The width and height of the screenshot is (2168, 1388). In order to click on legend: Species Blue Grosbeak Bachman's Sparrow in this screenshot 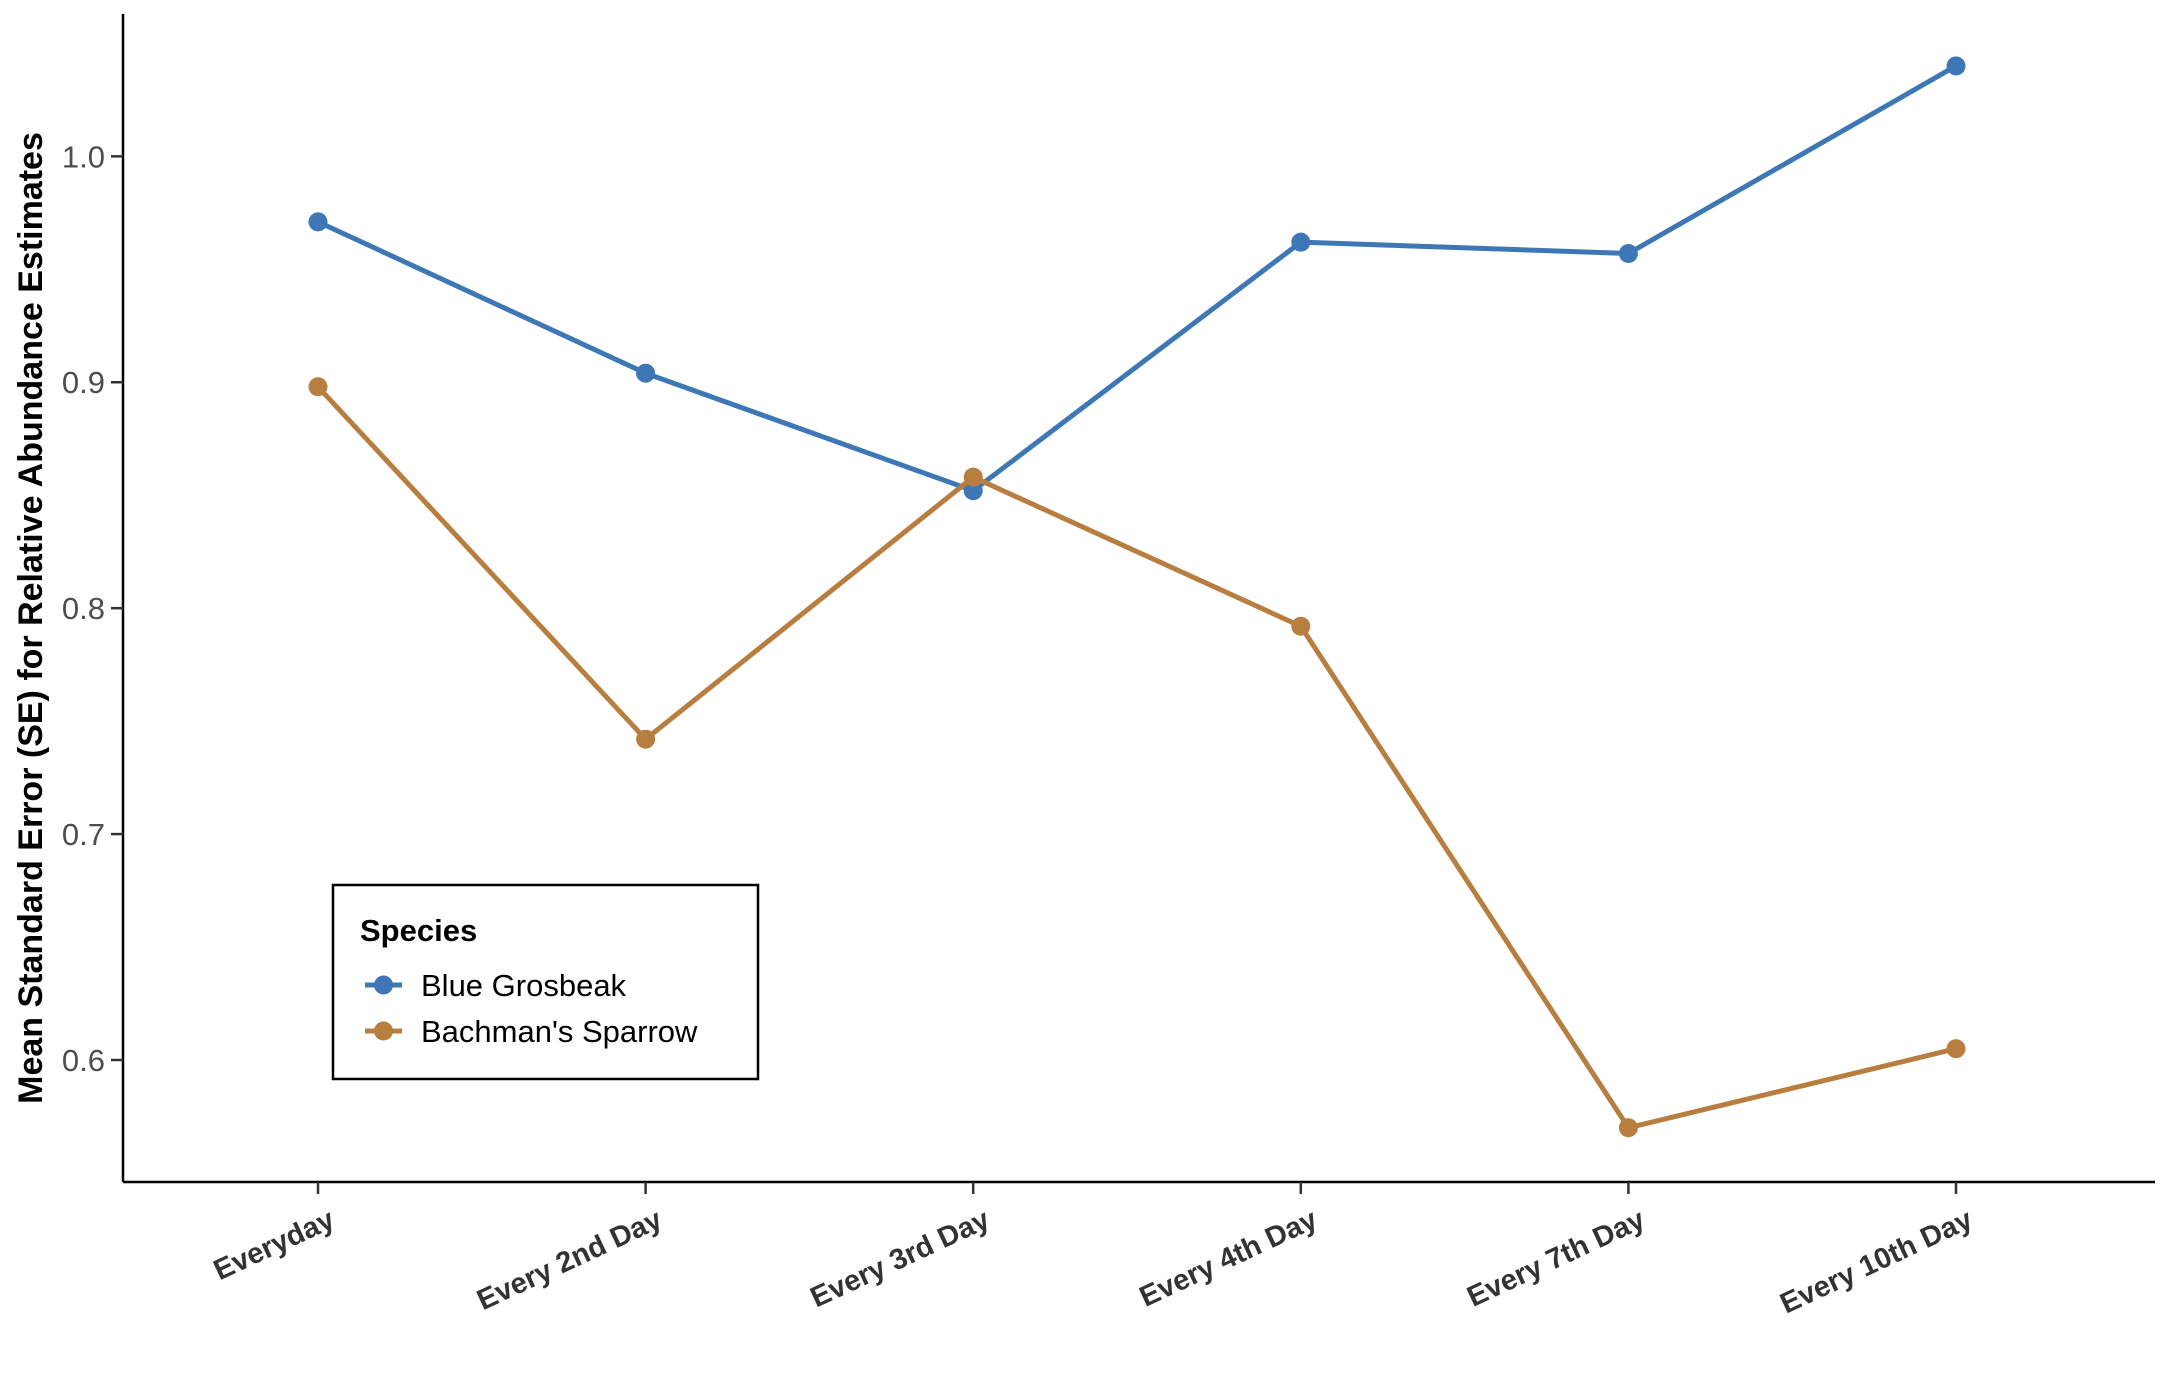, I will do `click(545, 982)`.